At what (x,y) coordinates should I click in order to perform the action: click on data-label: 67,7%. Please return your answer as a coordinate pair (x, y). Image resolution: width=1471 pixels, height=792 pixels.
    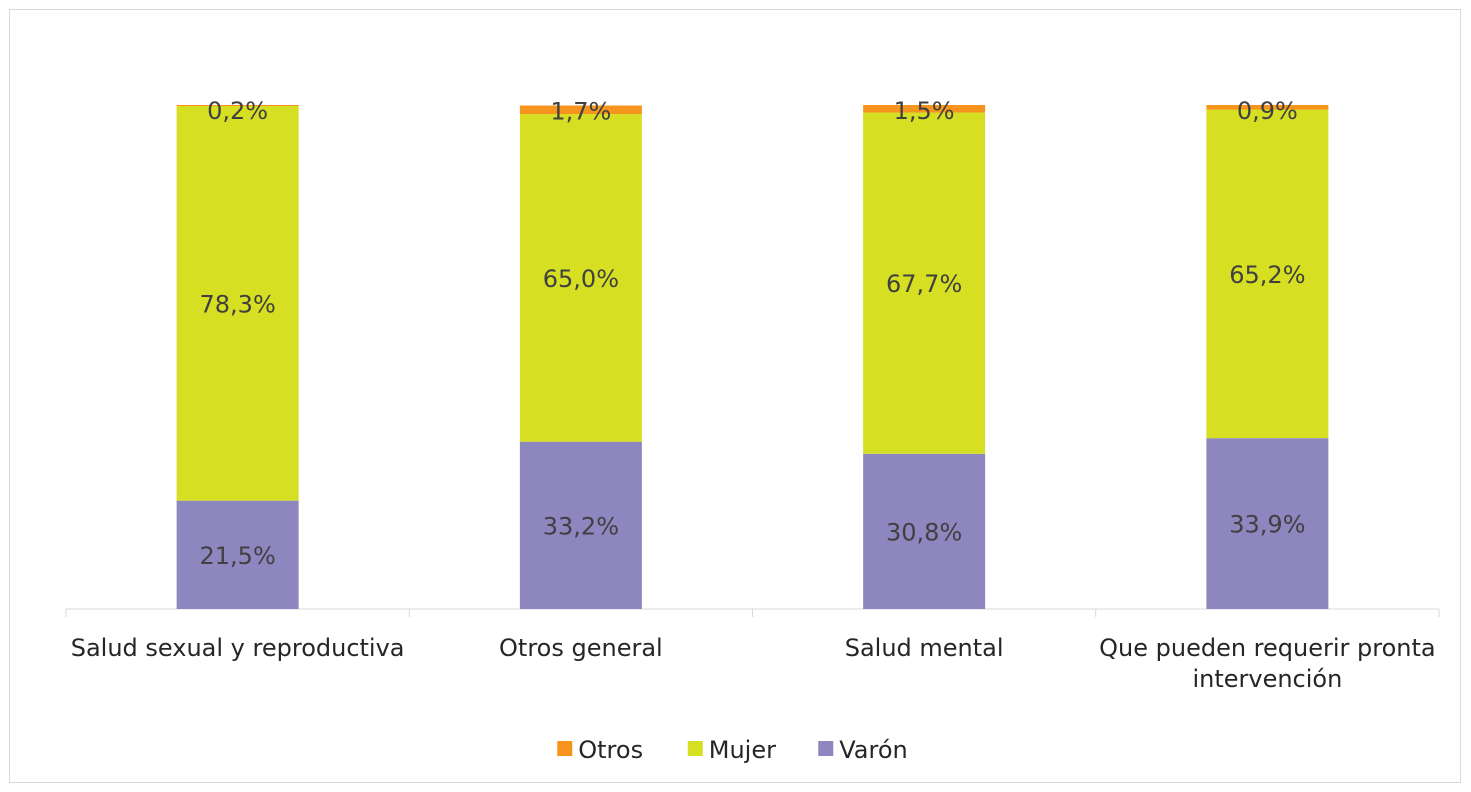
    Looking at the image, I should click on (924, 284).